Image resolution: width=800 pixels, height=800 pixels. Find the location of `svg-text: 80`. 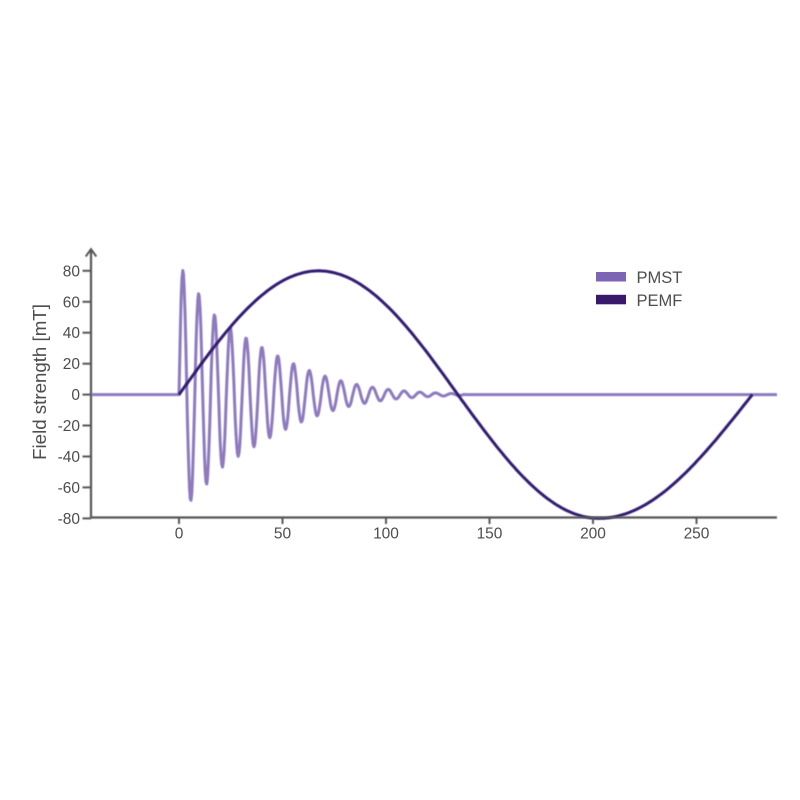

svg-text: 80 is located at coordinates (72, 271).